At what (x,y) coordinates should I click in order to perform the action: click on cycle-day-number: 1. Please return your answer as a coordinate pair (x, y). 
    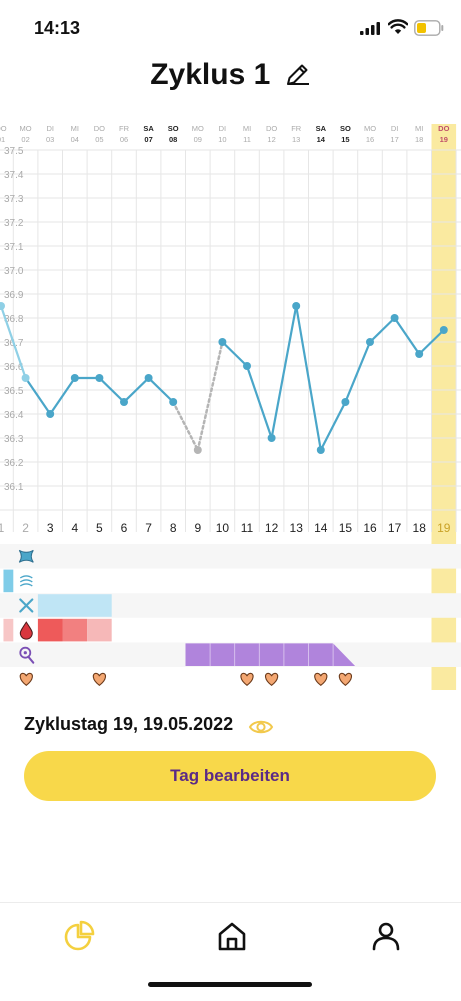
    Looking at the image, I should click on (2, 528).